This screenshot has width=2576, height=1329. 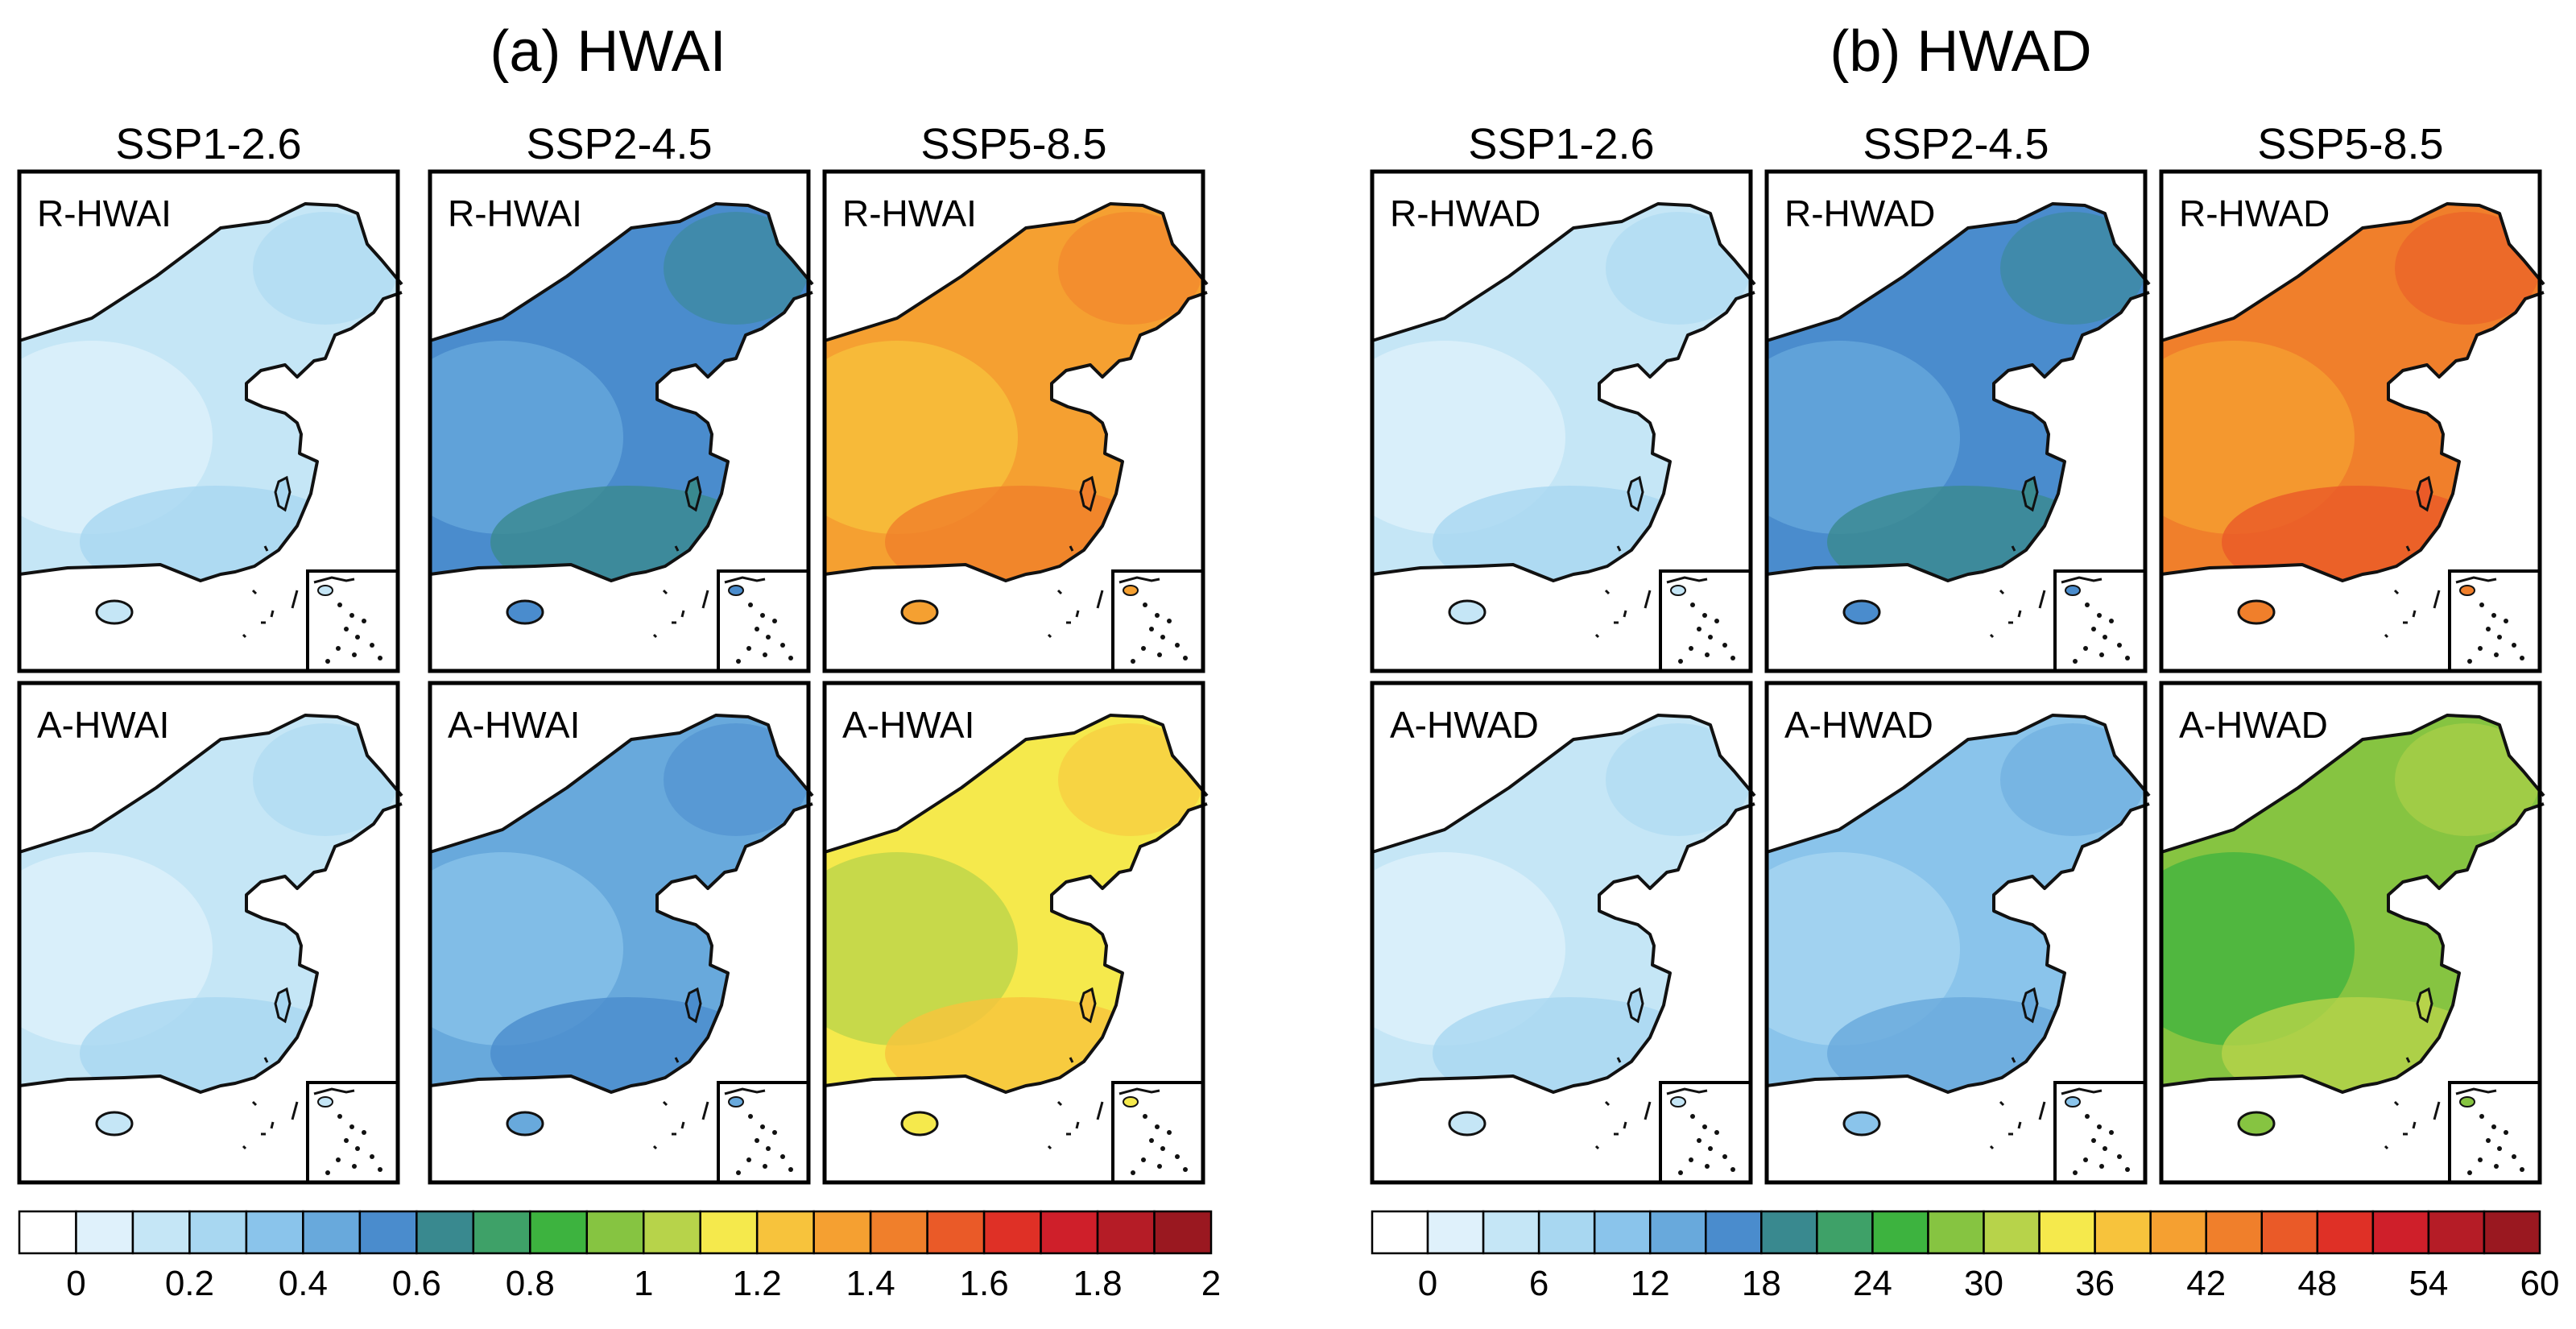 I want to click on panel-label: A-HWAI, so click(x=514, y=725).